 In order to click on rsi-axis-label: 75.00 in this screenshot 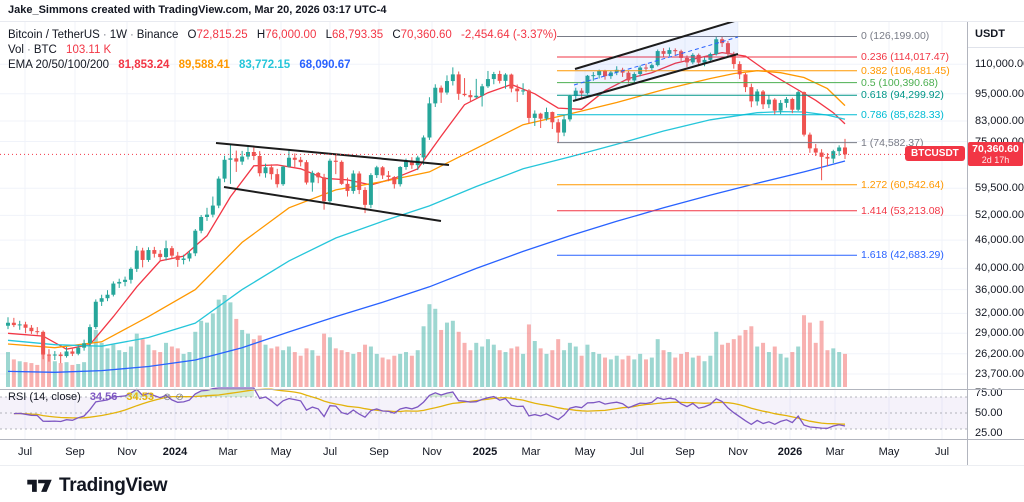, I will do `click(989, 393)`.